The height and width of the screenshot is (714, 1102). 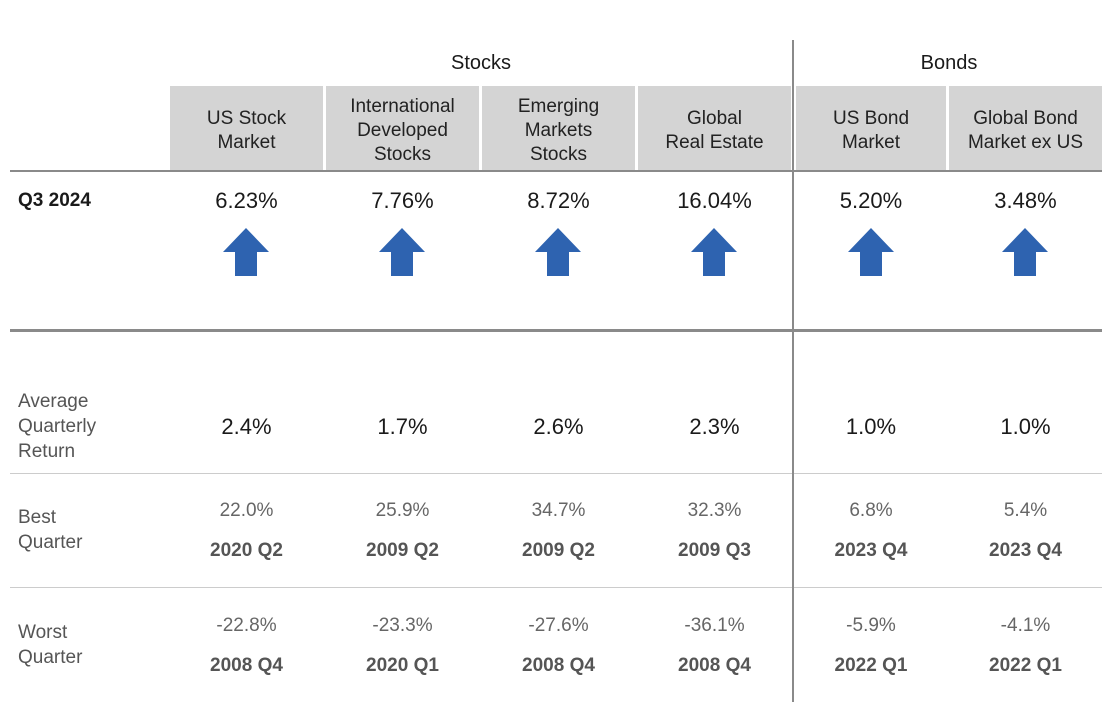 What do you see at coordinates (558, 200) in the screenshot?
I see `q3-value: 8.72%` at bounding box center [558, 200].